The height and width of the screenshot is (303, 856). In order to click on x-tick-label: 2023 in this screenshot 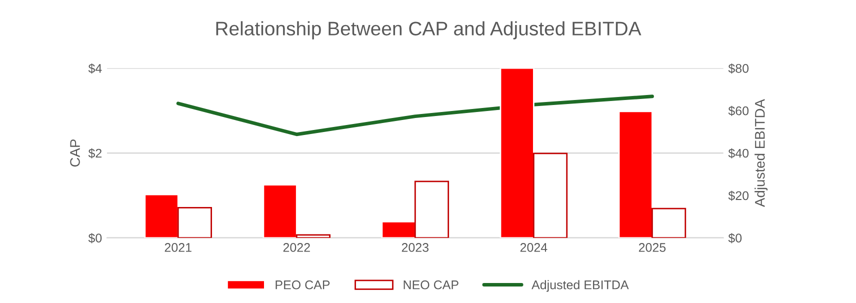, I will do `click(415, 247)`.